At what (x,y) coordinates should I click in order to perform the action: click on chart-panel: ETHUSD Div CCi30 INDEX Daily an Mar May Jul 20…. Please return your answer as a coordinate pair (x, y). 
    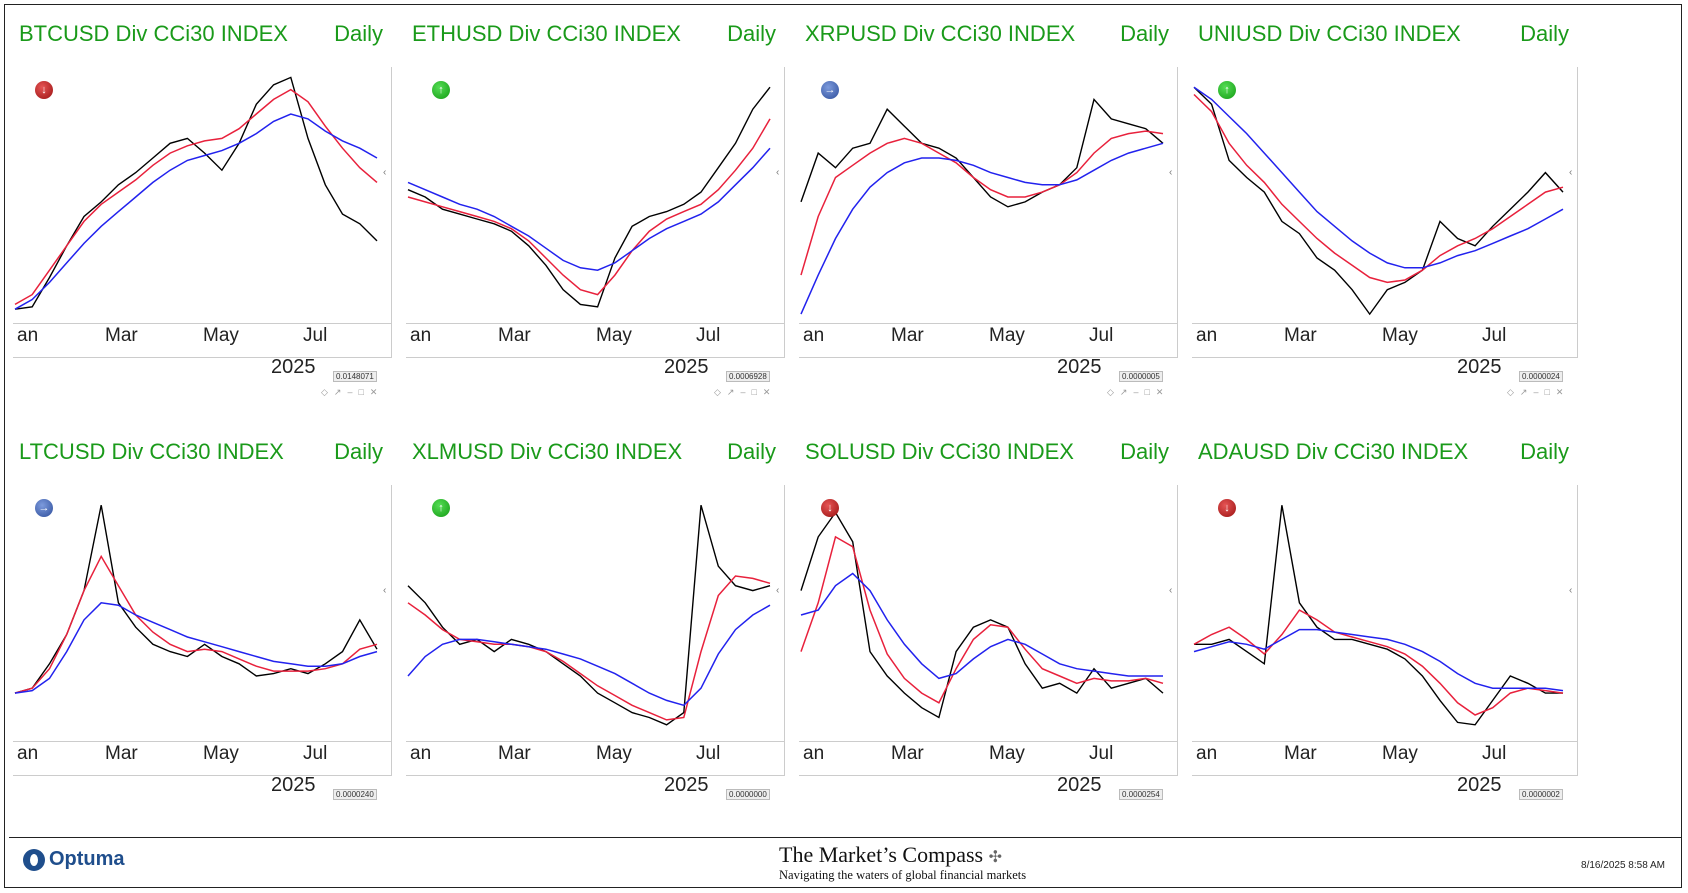
    Looking at the image, I should click on (595, 216).